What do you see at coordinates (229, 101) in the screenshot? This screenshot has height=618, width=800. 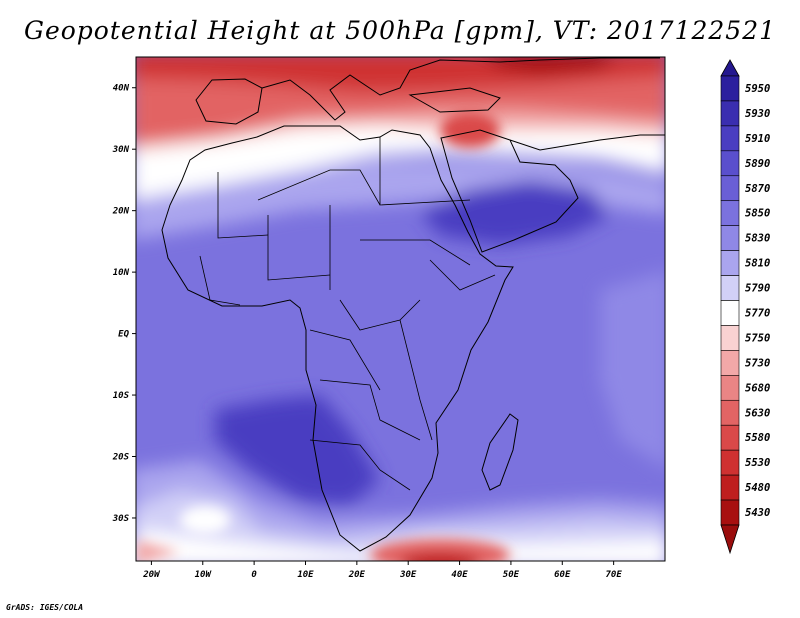 I see `iberia-coastline` at bounding box center [229, 101].